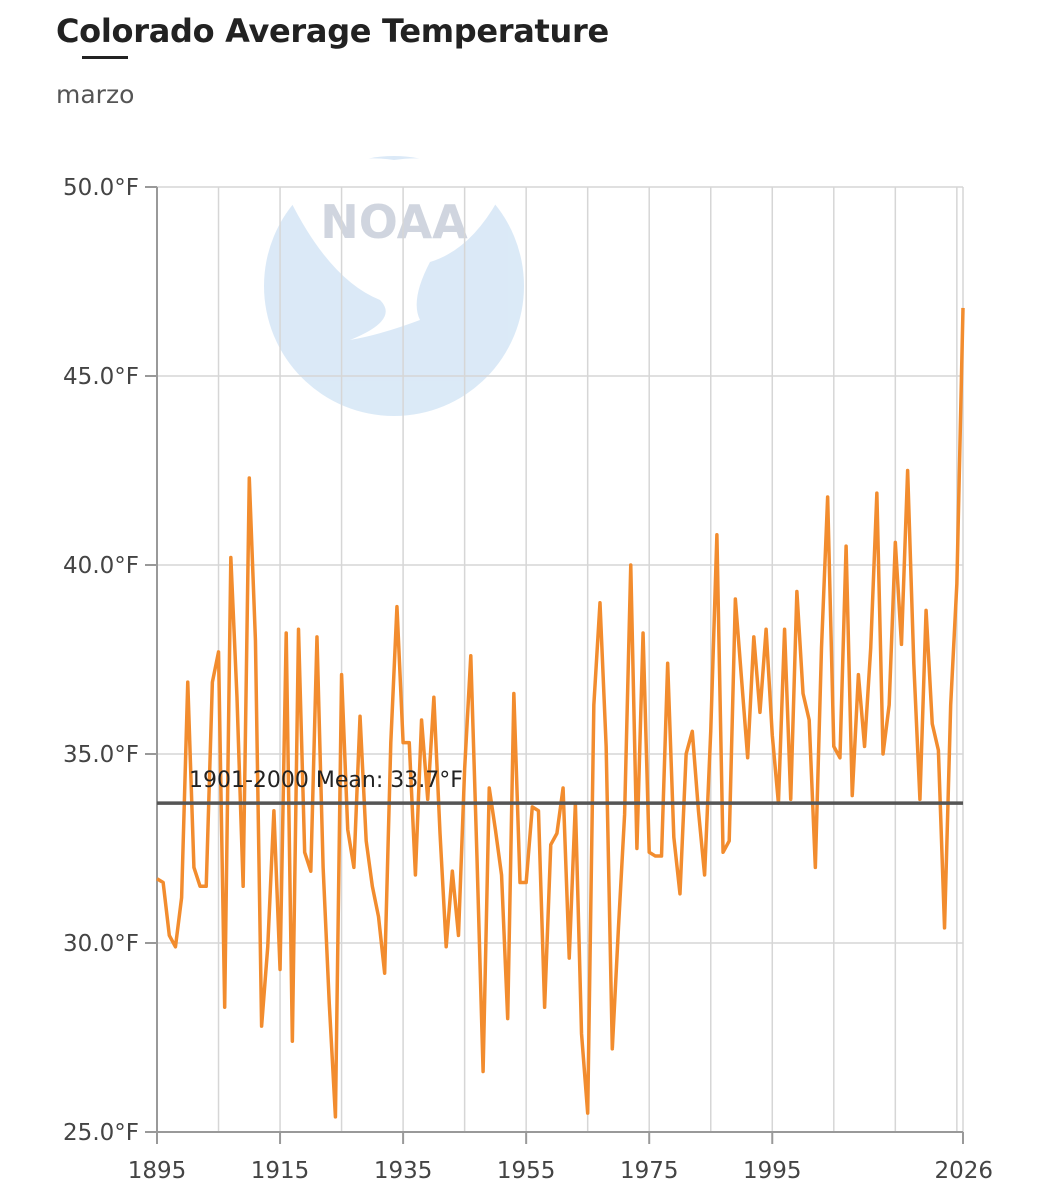 The image size is (1056, 1200). What do you see at coordinates (101, 755) in the screenshot?
I see `y-tick-label: 35.0°F` at bounding box center [101, 755].